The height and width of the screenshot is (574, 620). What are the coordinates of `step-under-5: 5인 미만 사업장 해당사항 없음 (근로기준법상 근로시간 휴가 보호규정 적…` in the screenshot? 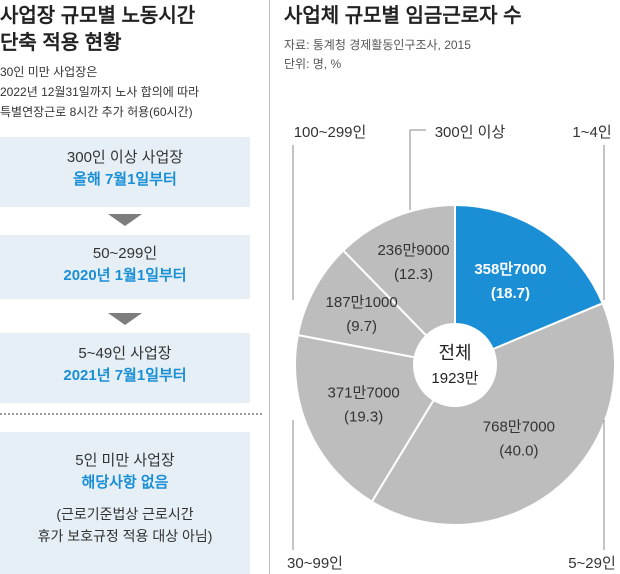 It's located at (125, 503).